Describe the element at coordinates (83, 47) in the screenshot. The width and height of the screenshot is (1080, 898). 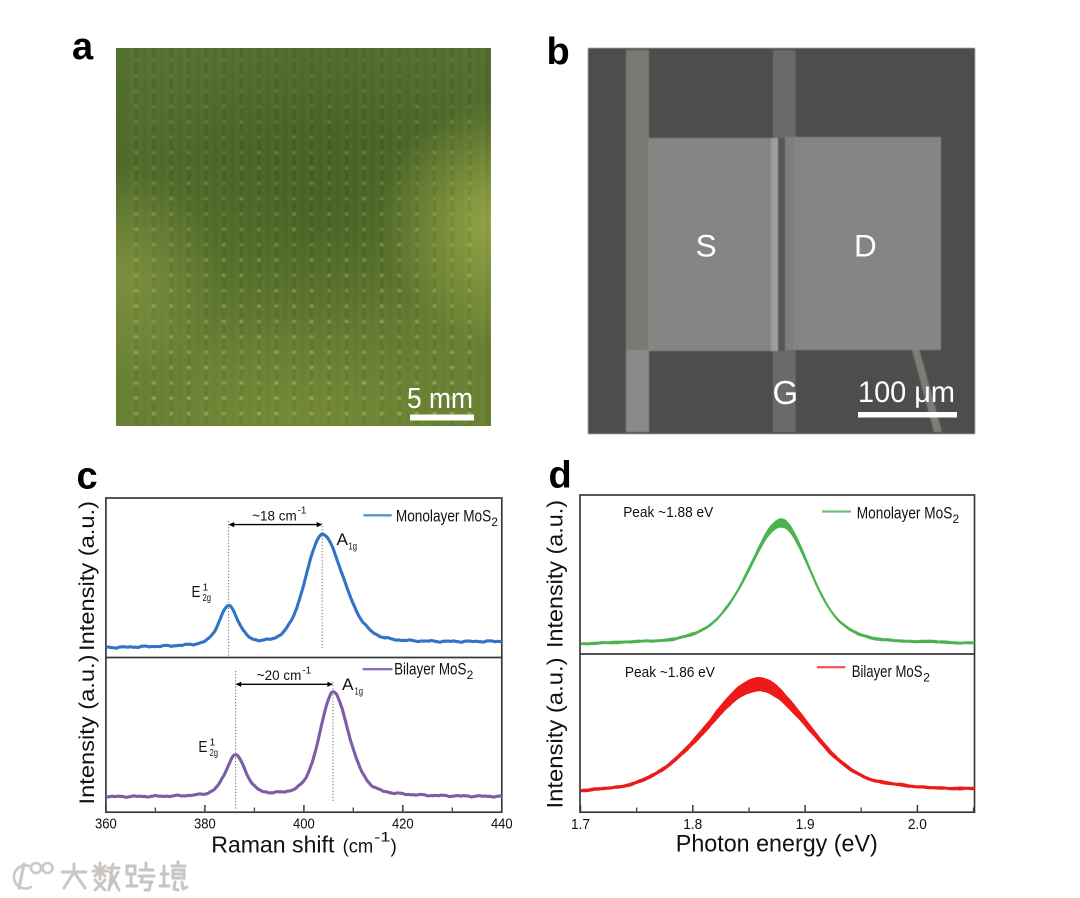
I see `svg-text: a` at that location.